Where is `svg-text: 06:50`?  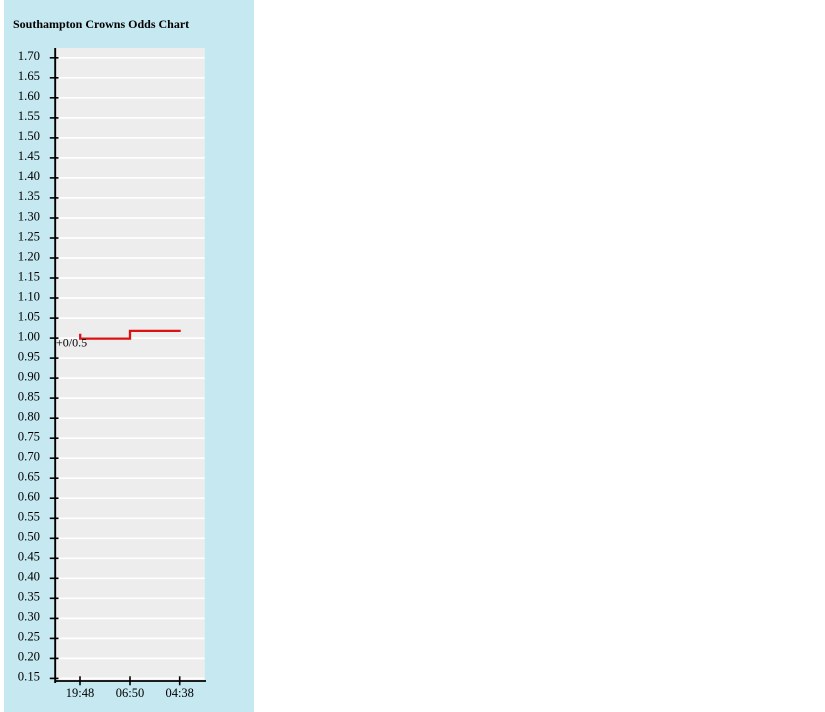 svg-text: 06:50 is located at coordinates (130, 693).